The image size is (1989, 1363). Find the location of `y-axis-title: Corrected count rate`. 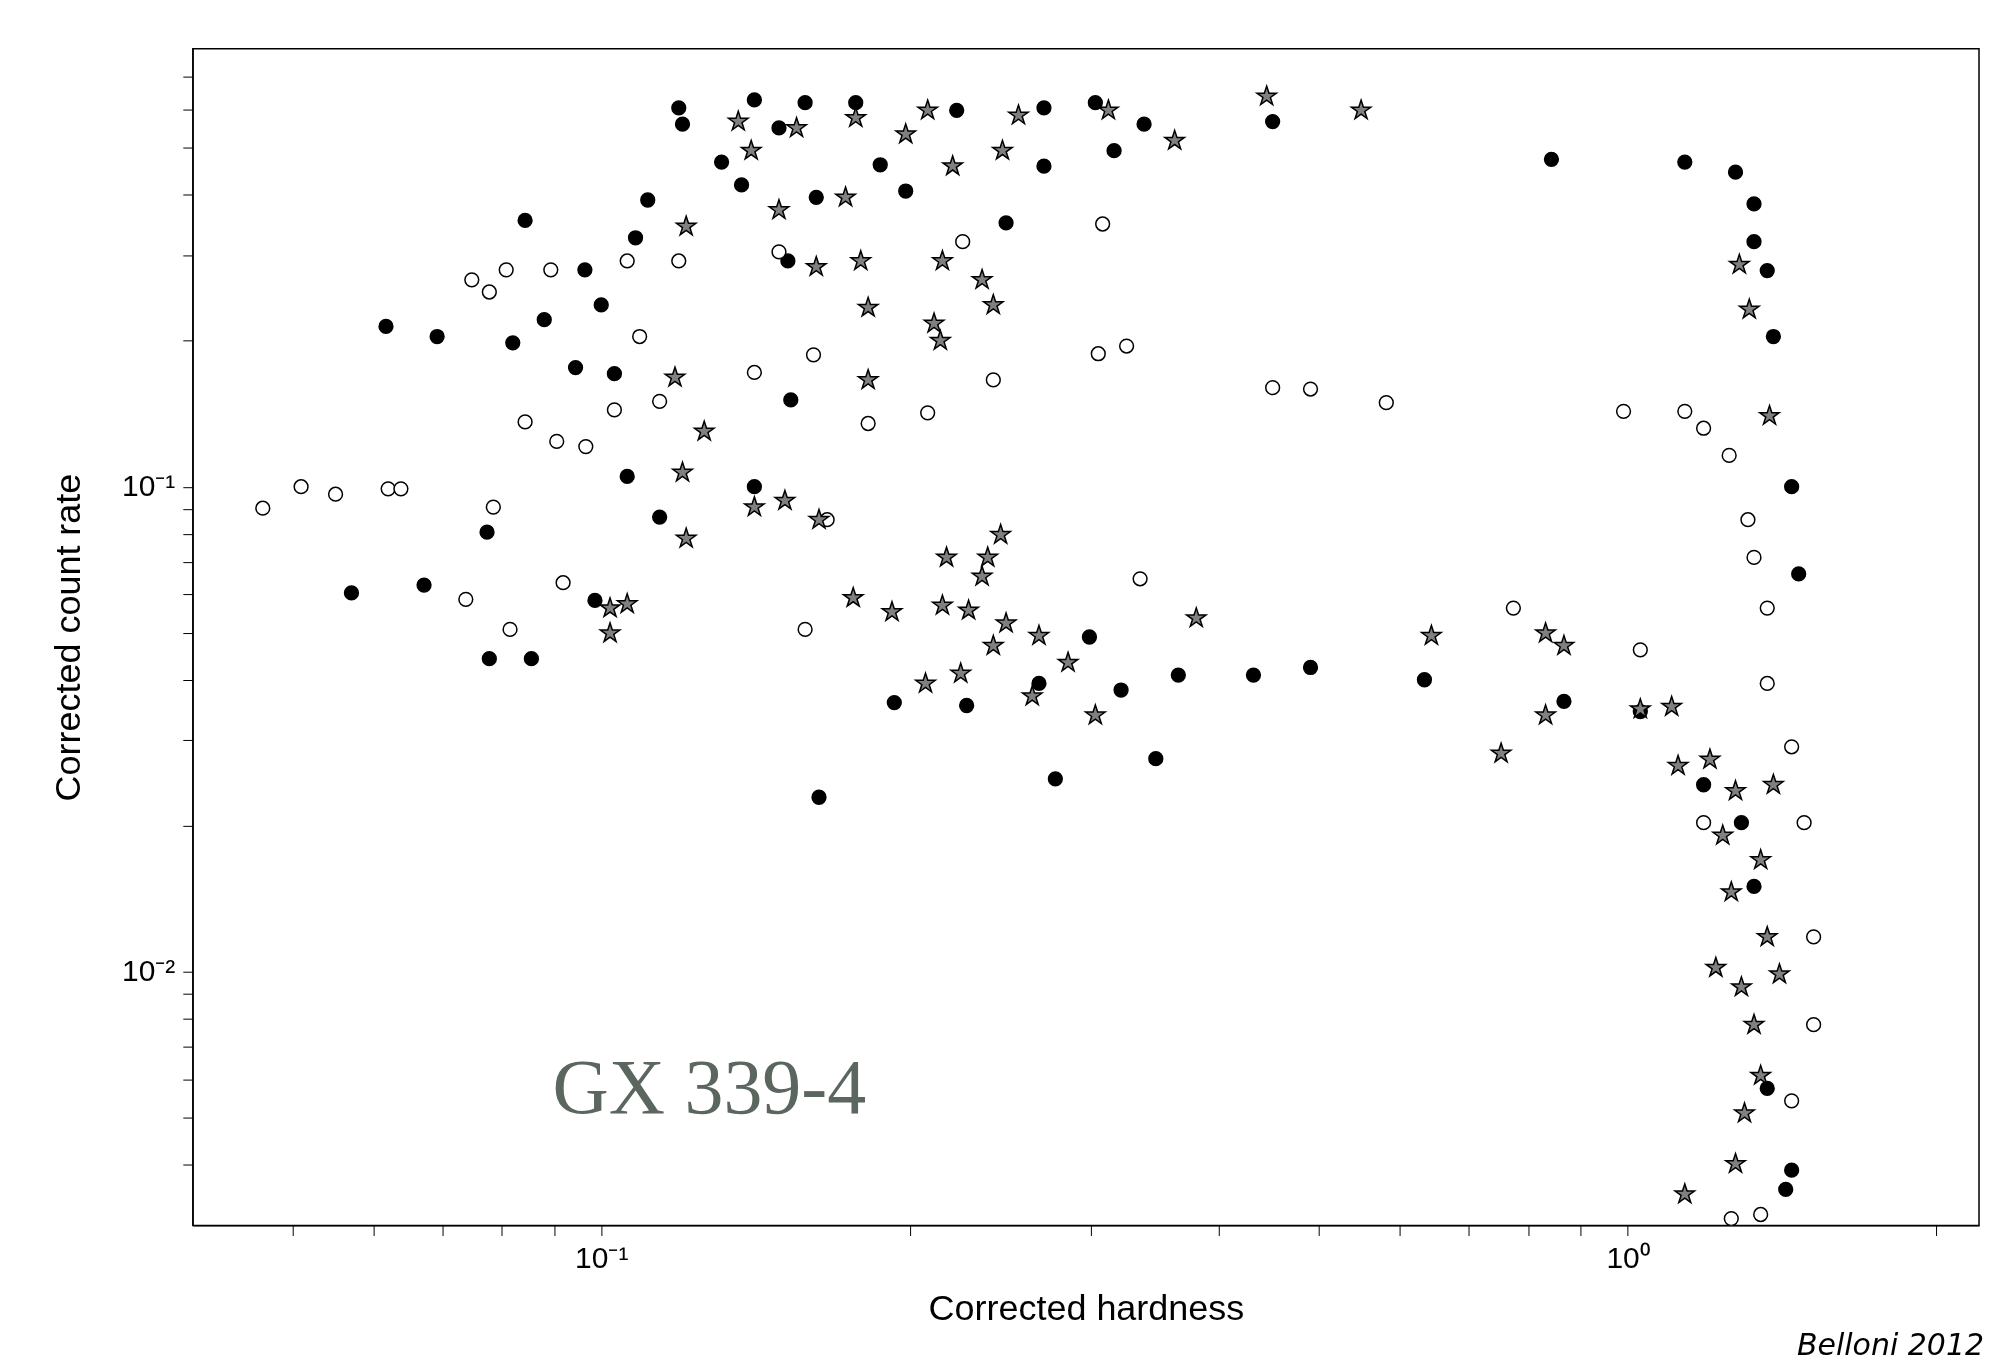

y-axis-title: Corrected count rate is located at coordinates (68, 637).